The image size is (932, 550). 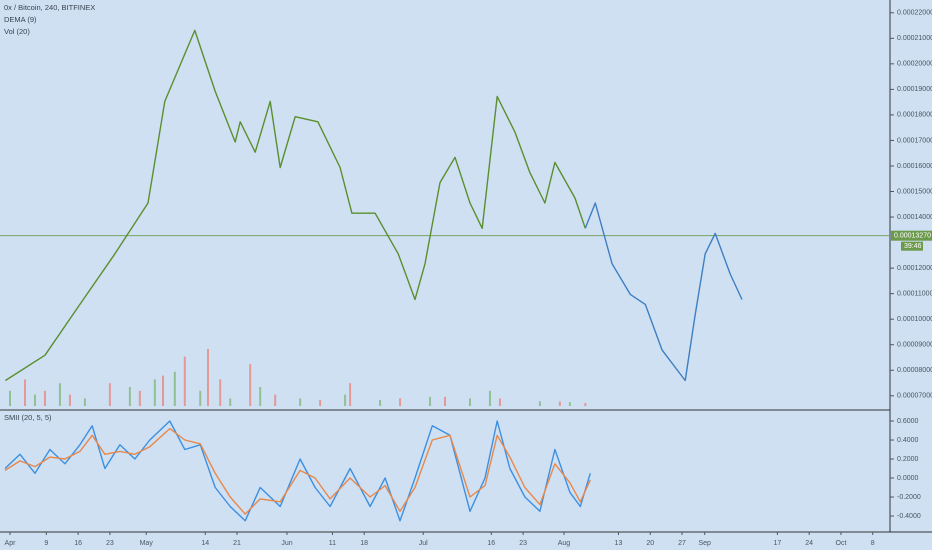 What do you see at coordinates (682, 543) in the screenshot?
I see `x-tick-label: 27` at bounding box center [682, 543].